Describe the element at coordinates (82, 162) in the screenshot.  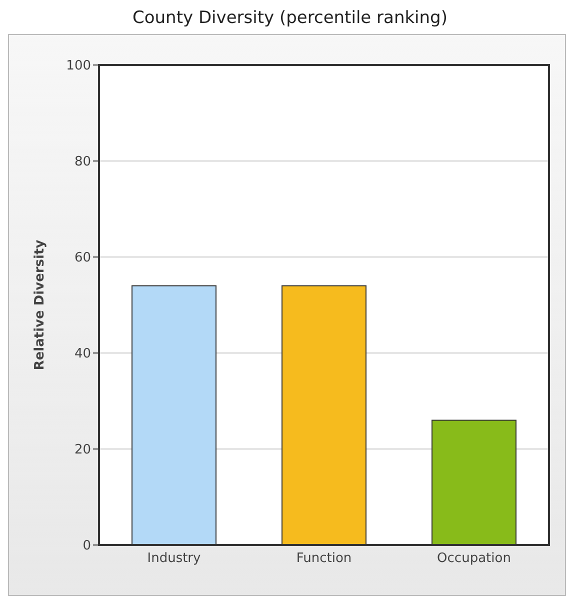
I see `y-tick-label: 80` at that location.